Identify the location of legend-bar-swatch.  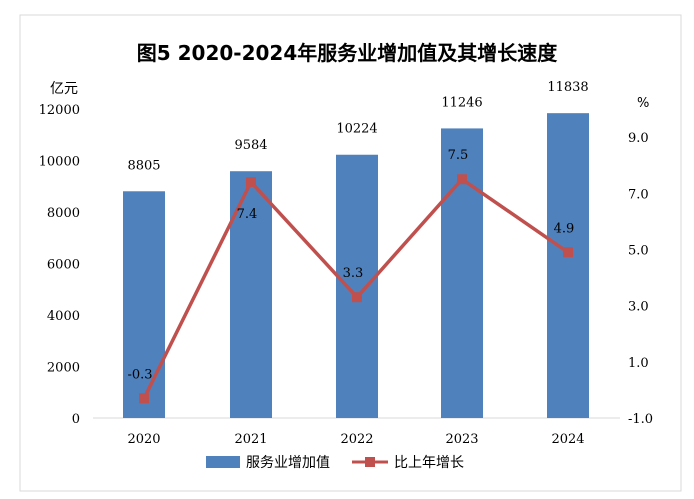
(223, 462).